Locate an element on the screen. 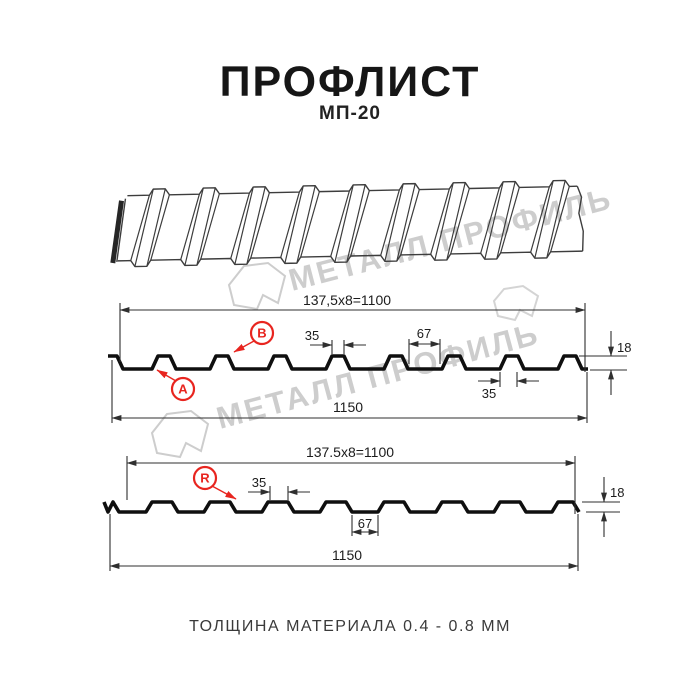 This screenshot has height=700, width=700. dim-pitch-value: 137.5x8=1100 is located at coordinates (350, 452).